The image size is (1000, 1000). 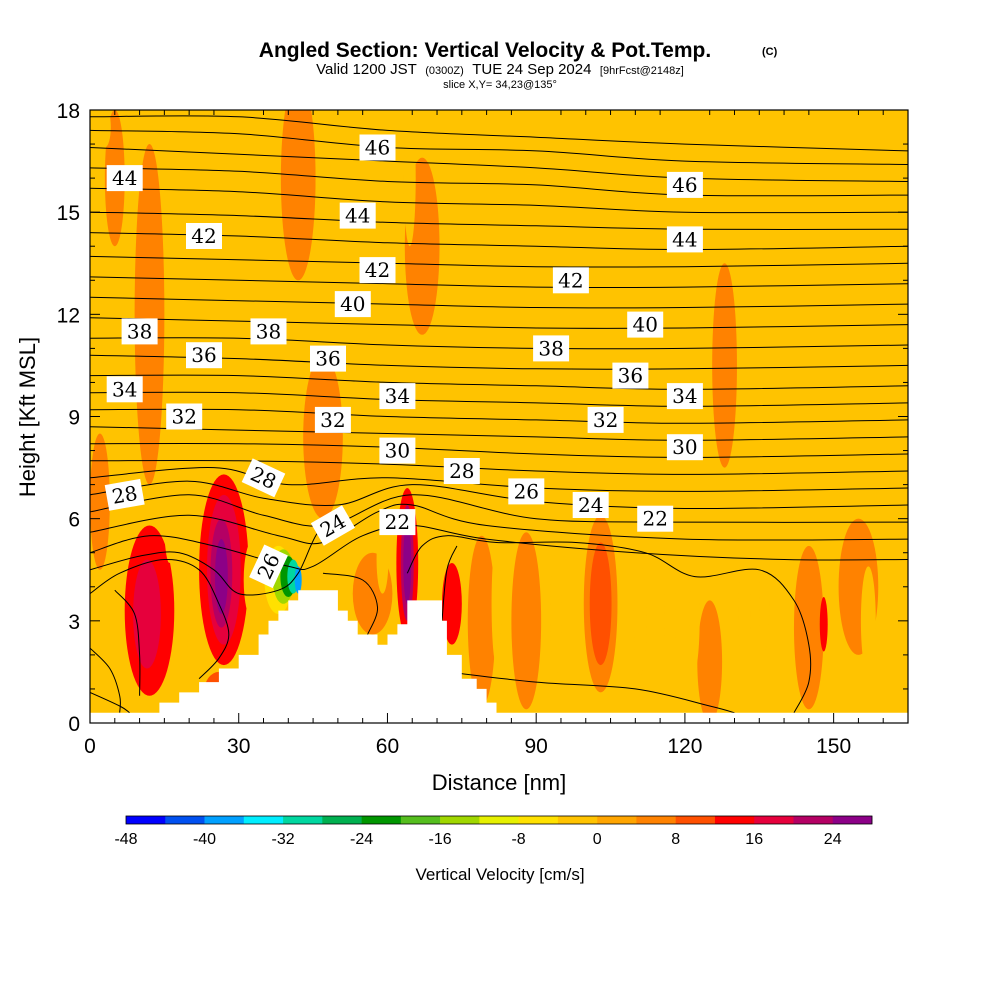 What do you see at coordinates (518, 839) in the screenshot?
I see `colorbar-tick-label: -8` at bounding box center [518, 839].